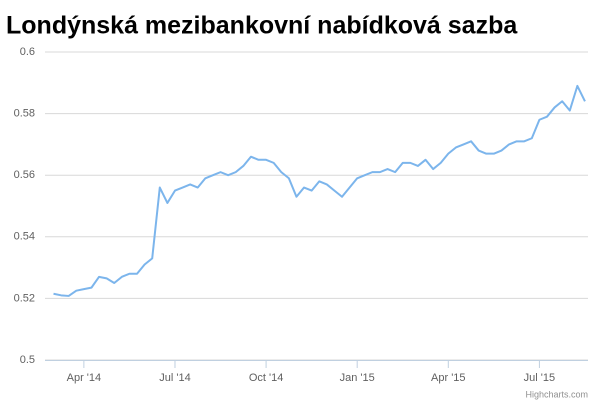 This screenshot has height=405, width=600. I want to click on x-tick-label: Apr '15, so click(448, 378).